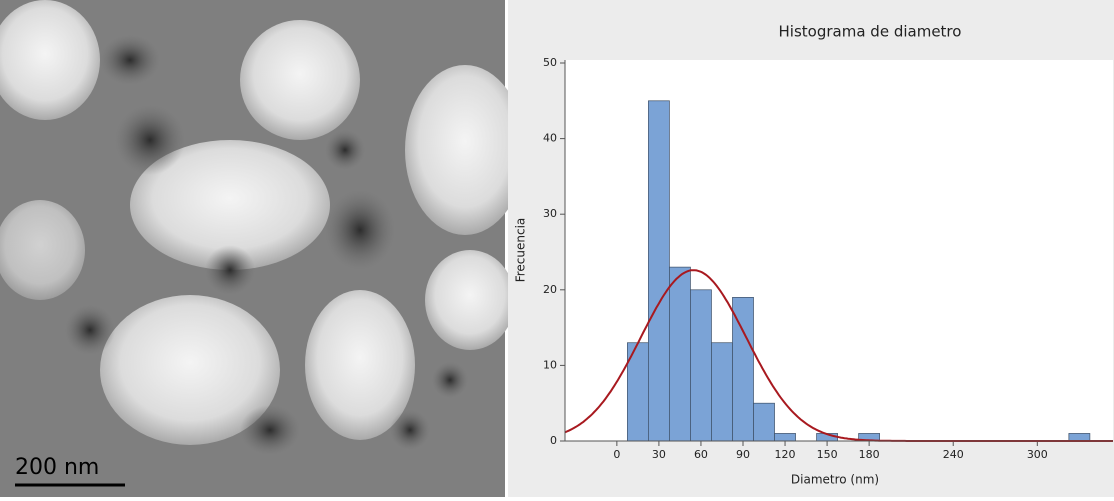 This screenshot has width=1114, height=501. Describe the element at coordinates (550, 364) in the screenshot. I see `y-tick-label: 10` at that location.